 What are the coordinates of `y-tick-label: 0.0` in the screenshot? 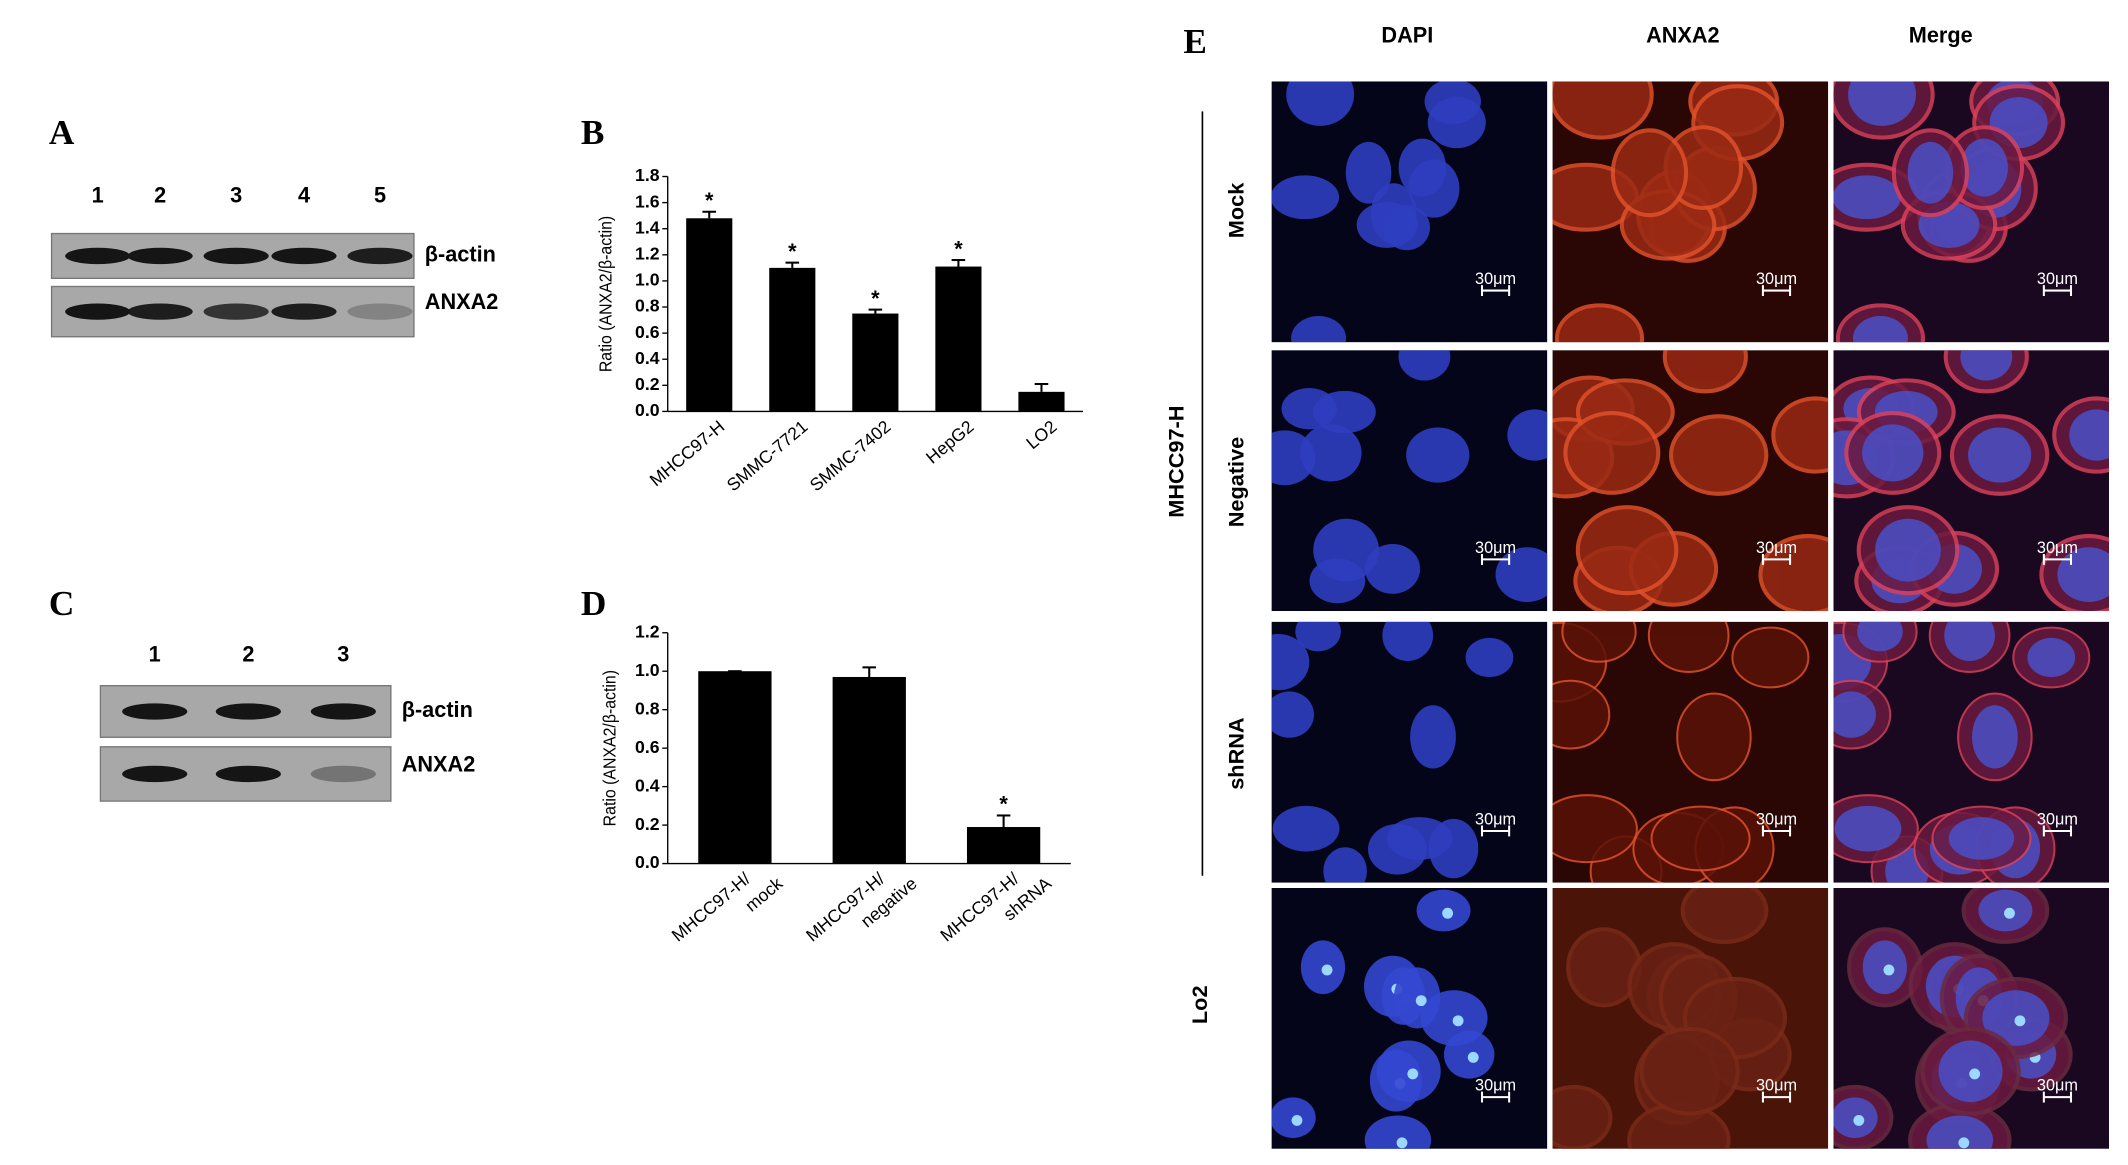 It's located at (647, 862).